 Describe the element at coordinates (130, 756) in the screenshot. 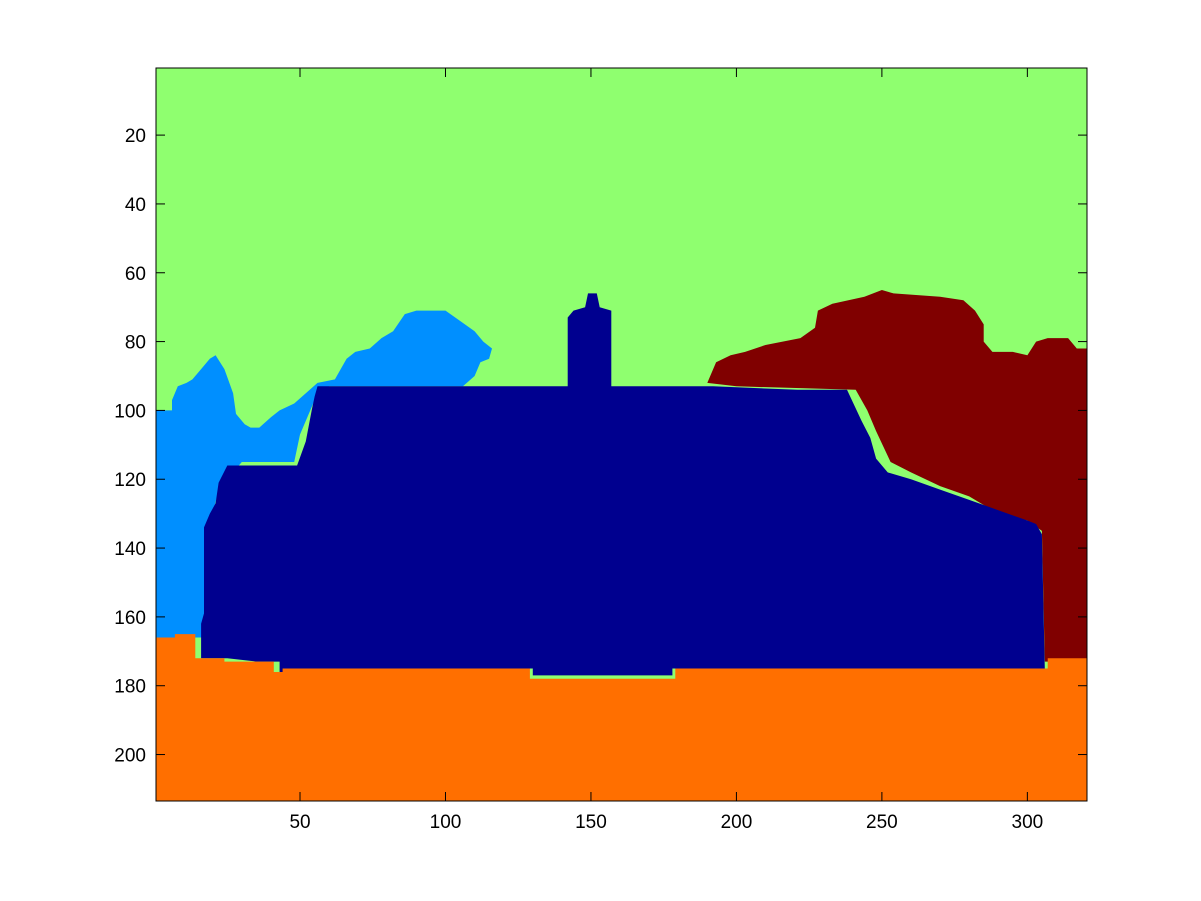

I see `y-tick-label: 200` at that location.